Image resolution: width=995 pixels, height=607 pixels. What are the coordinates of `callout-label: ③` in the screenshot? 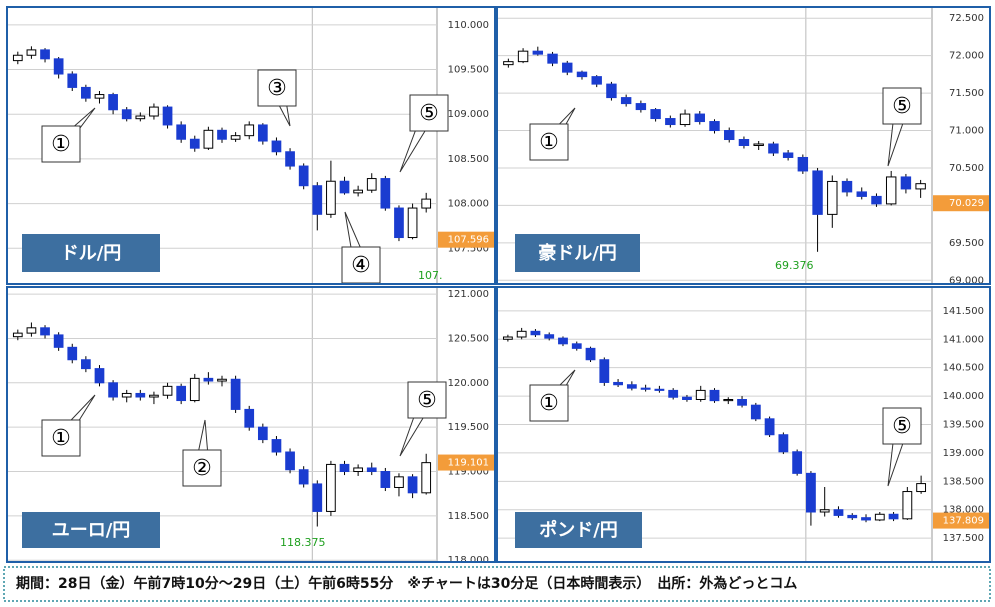 It's located at (277, 88).